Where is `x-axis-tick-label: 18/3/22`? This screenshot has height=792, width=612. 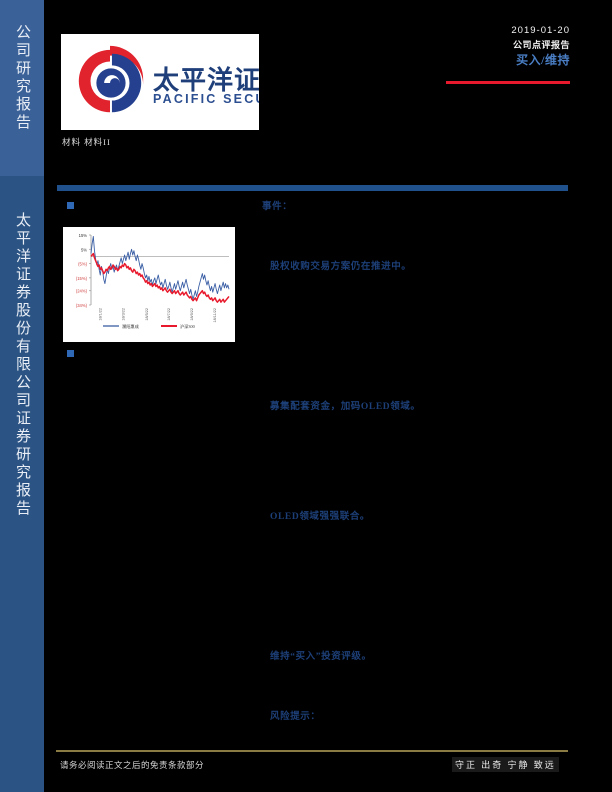 x-axis-tick-label: 18/3/22 is located at coordinates (124, 314).